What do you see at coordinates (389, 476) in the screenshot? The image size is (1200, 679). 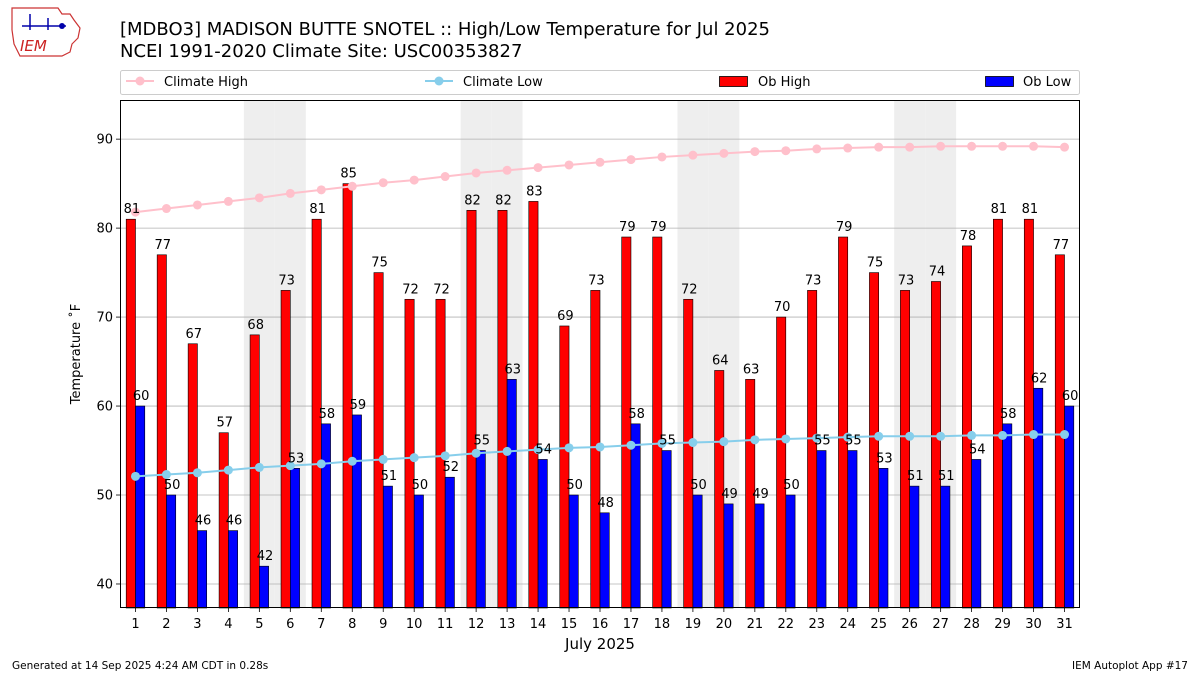 I see `ob-low-value-label-day-9: 51` at bounding box center [389, 476].